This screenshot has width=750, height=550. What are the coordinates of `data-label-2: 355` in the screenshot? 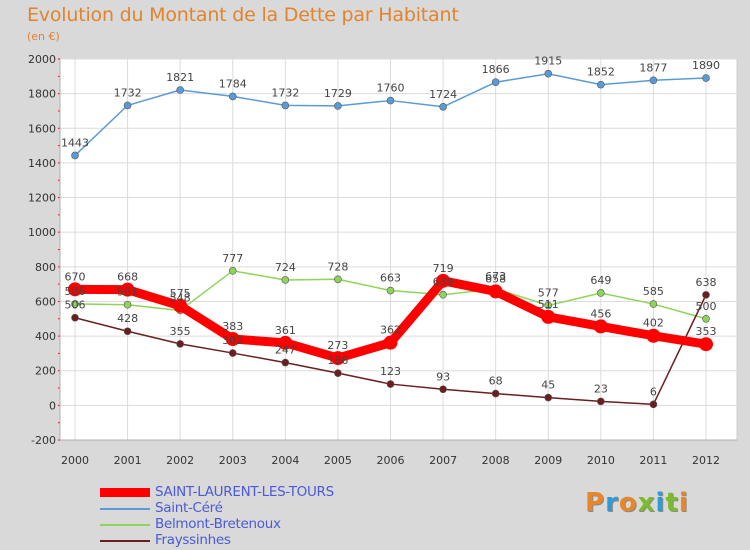 It's located at (180, 331).